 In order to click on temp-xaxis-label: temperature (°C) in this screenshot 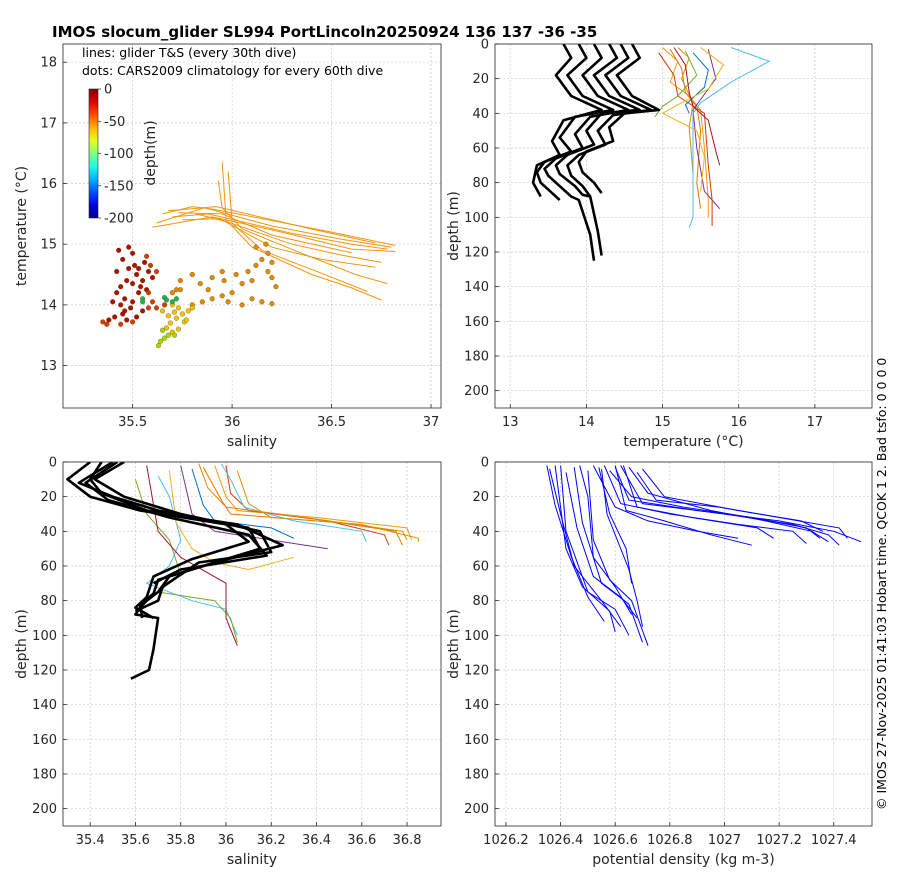, I will do `click(683, 442)`.